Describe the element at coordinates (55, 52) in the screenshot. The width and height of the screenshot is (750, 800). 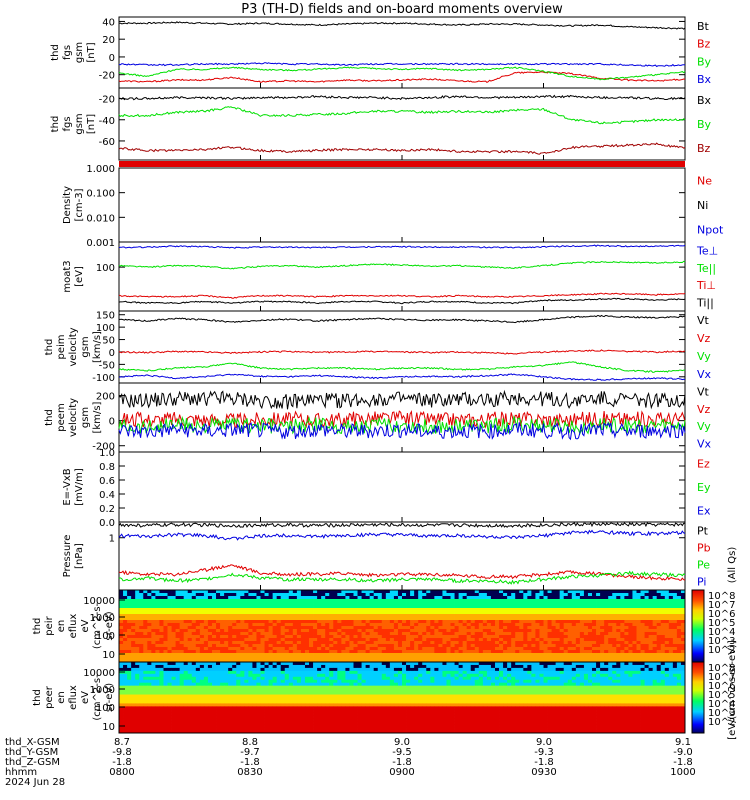
I see `y-axis-label-line: thd` at that location.